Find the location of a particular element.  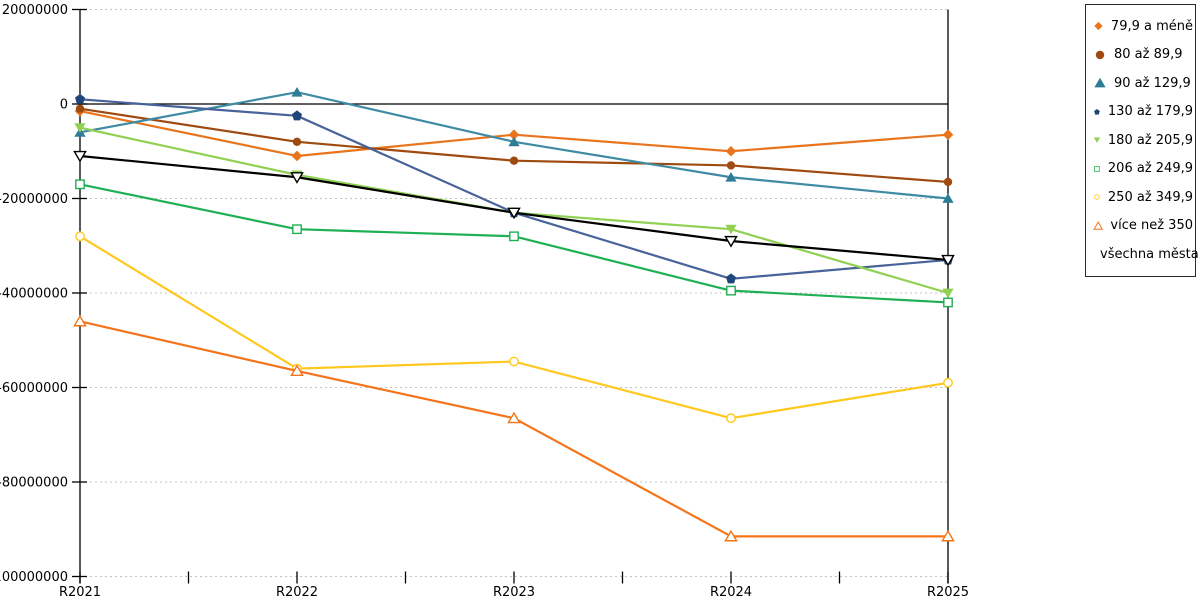

legend-label: 180 až 205,9 is located at coordinates (1150, 140).